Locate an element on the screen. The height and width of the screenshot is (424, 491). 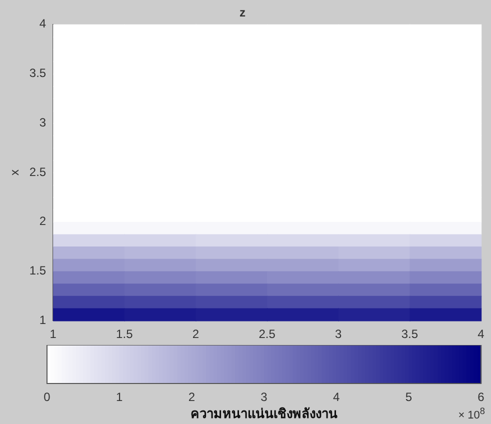
color-bar-label: 0 is located at coordinates (47, 397).